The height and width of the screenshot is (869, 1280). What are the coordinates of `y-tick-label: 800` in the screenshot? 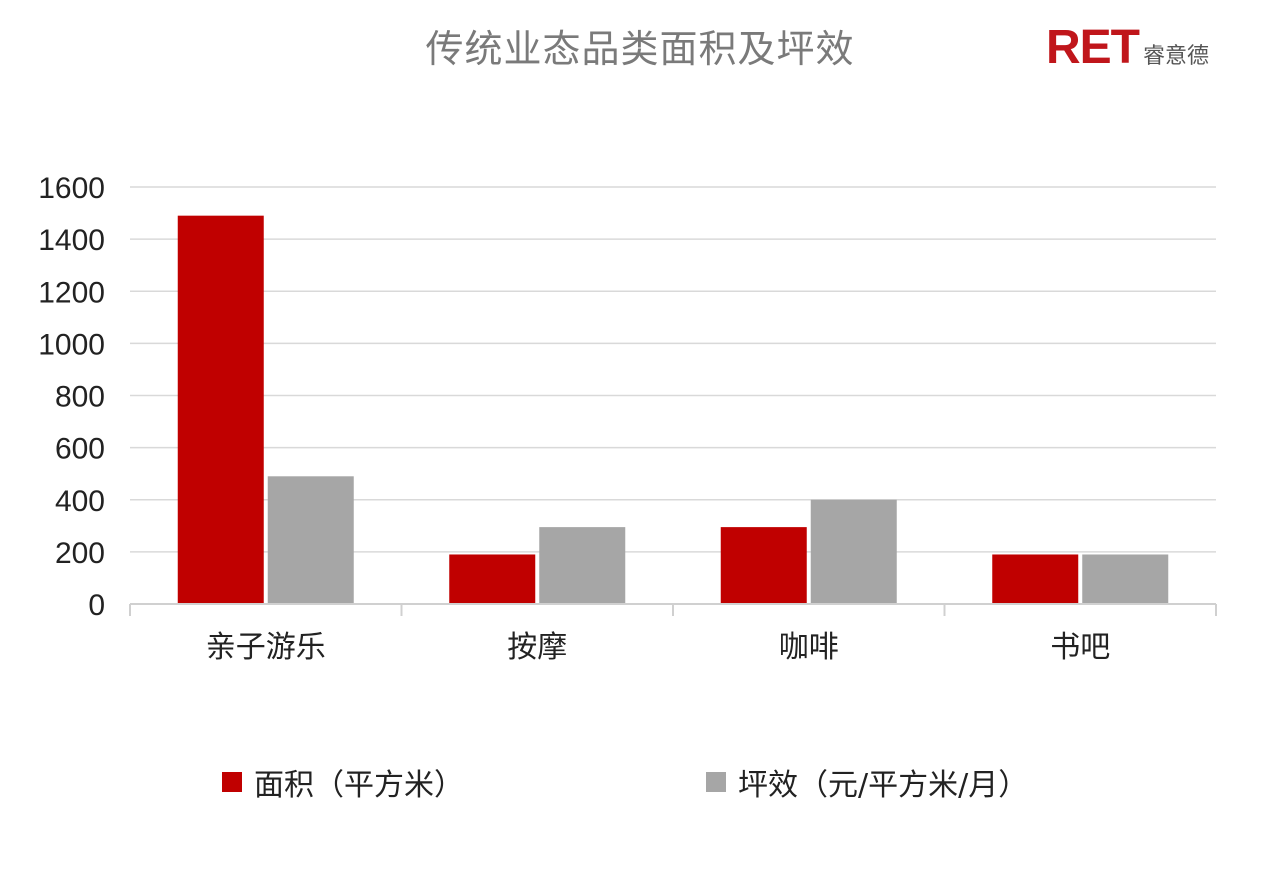 It's located at (80, 397).